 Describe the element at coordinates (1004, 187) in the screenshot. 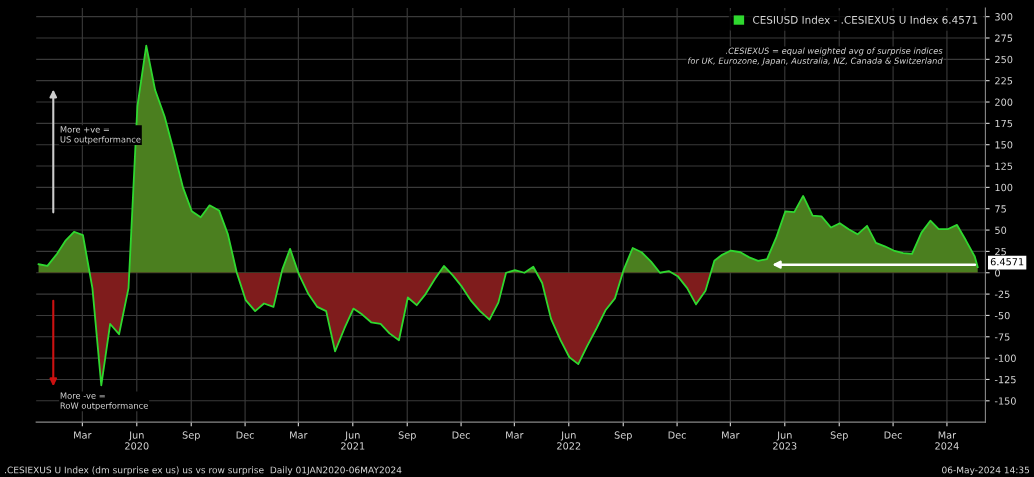

I see `y-tick-label: 100` at that location.